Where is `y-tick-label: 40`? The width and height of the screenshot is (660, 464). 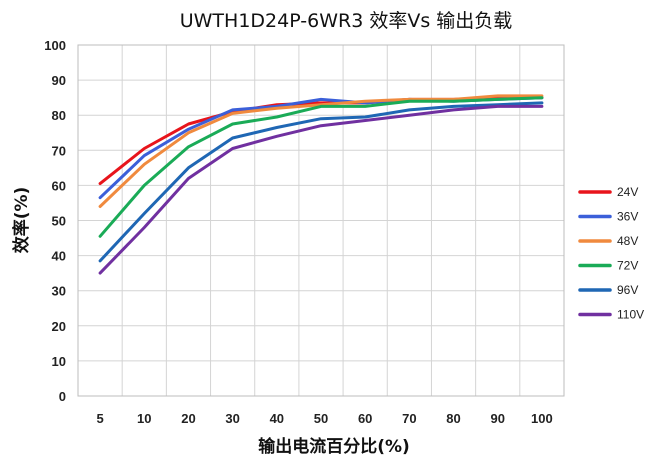 y-tick-label: 40 is located at coordinates (59, 256).